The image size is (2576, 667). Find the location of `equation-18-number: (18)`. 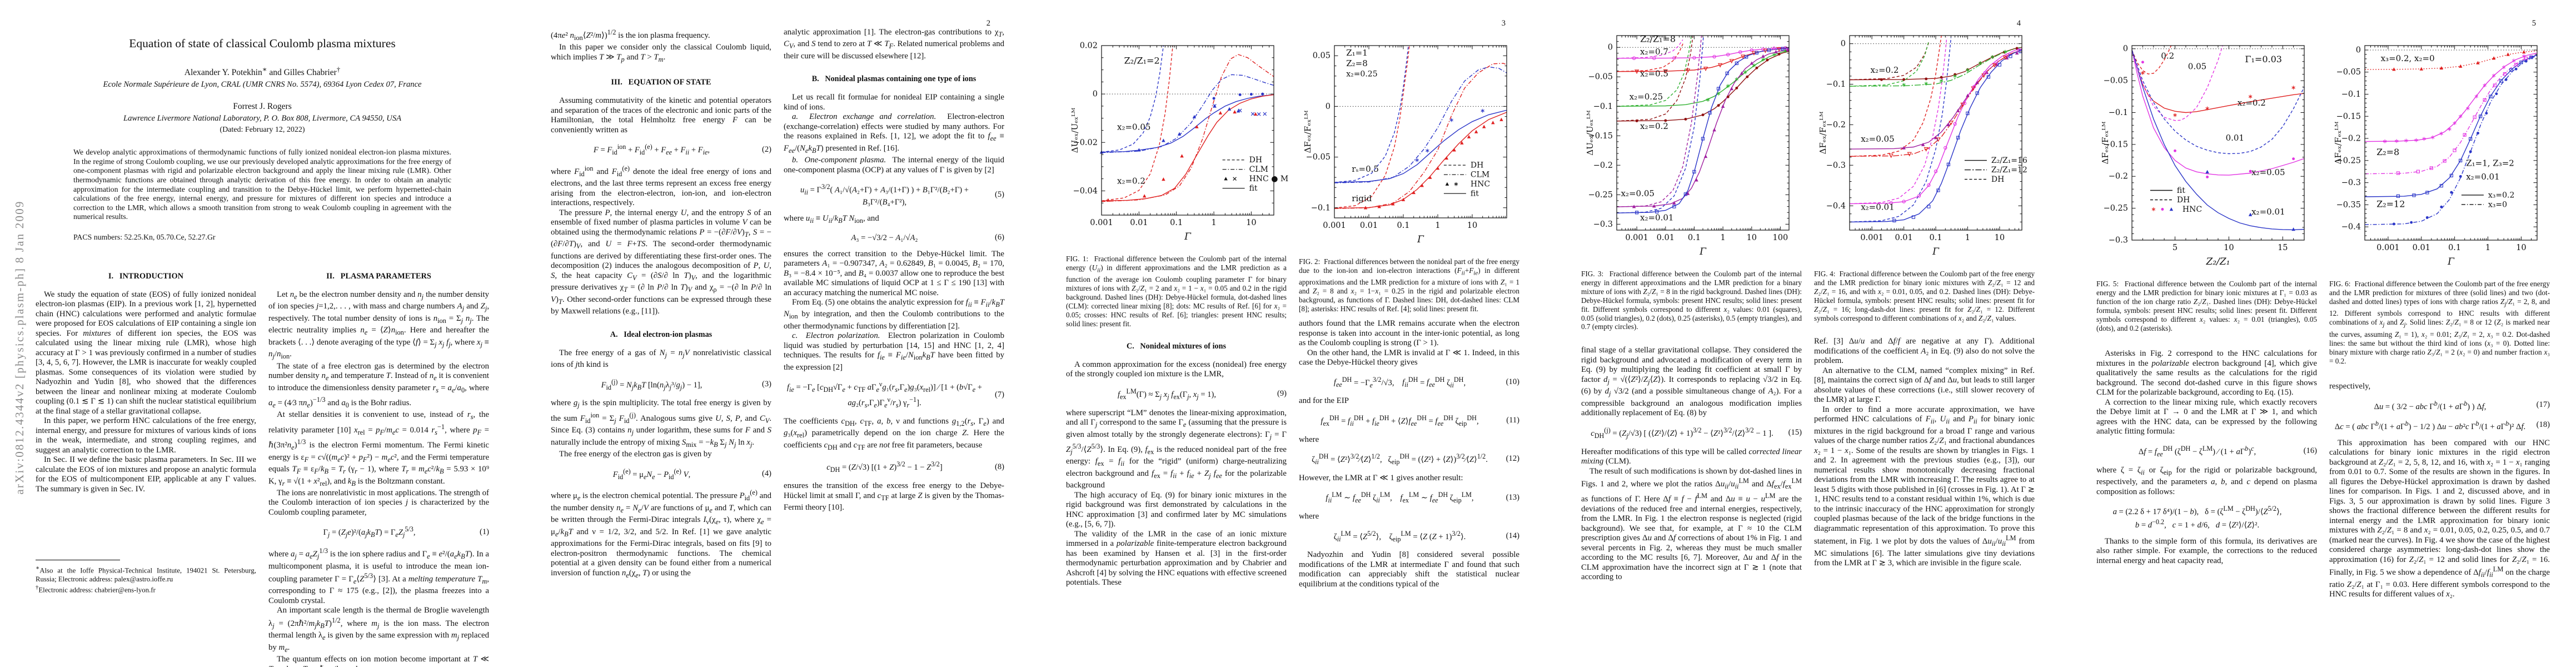

equation-18-number: (18) is located at coordinates (2543, 425).